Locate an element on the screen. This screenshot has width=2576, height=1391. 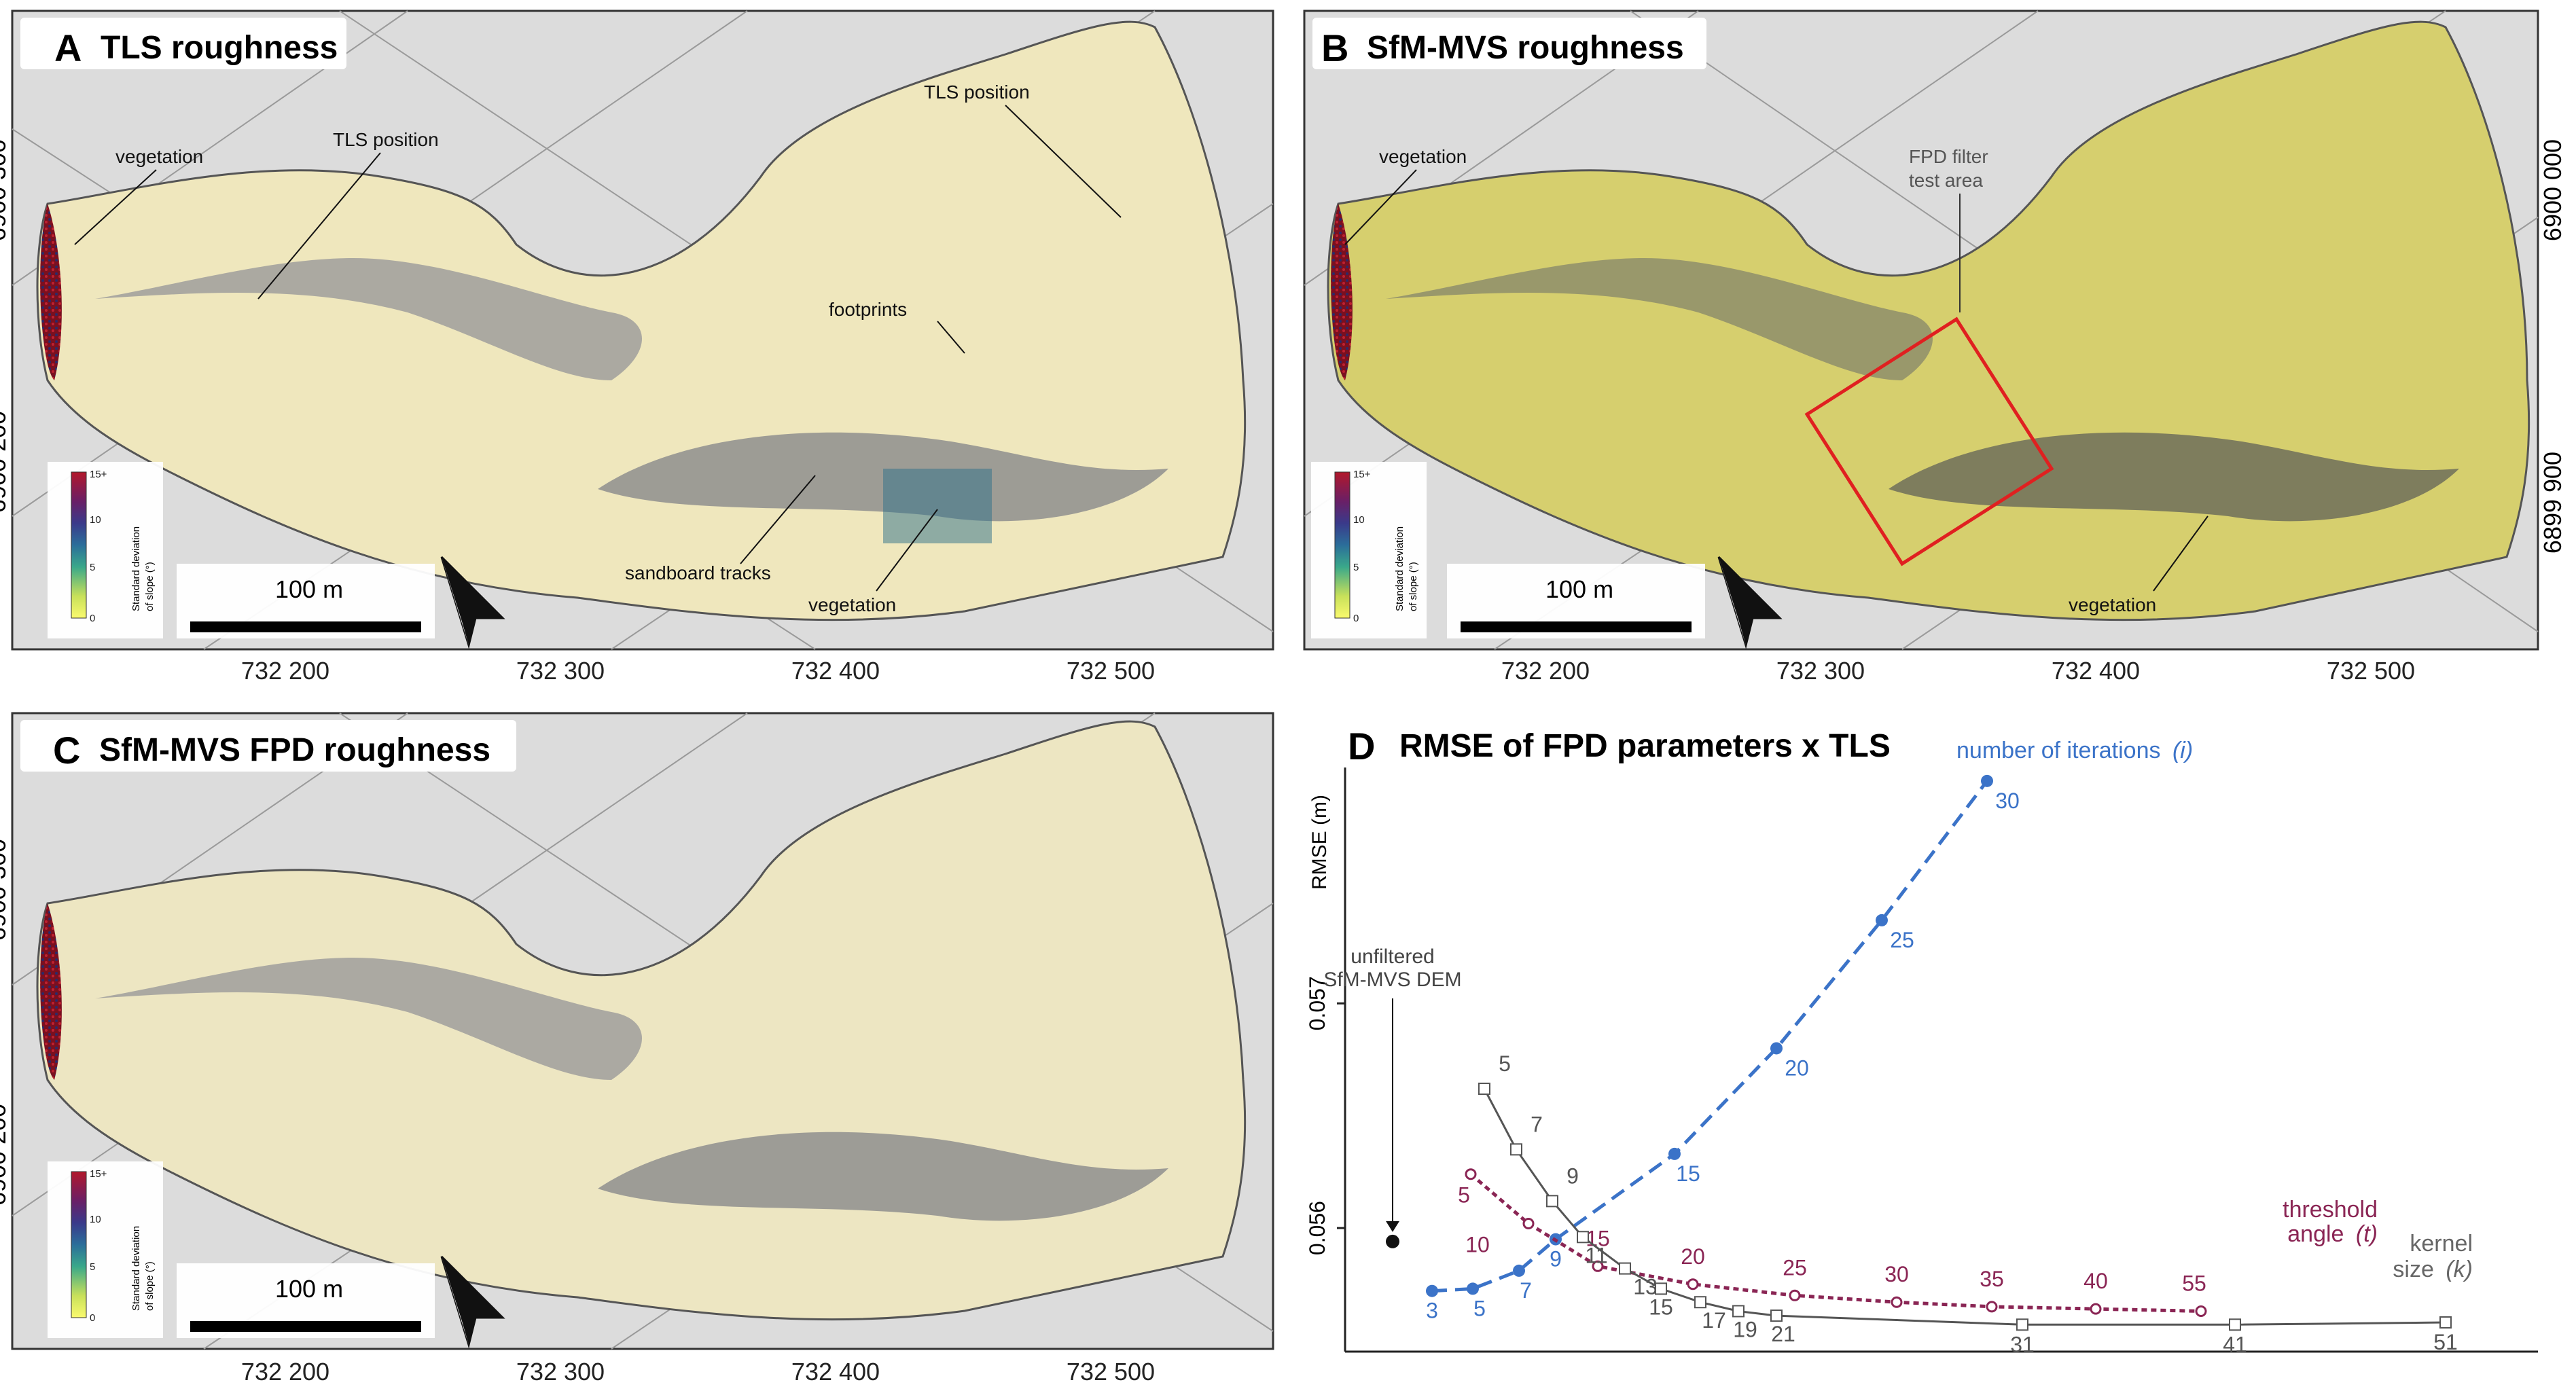
sandboard-hollow is located at coordinates (883, 1176).